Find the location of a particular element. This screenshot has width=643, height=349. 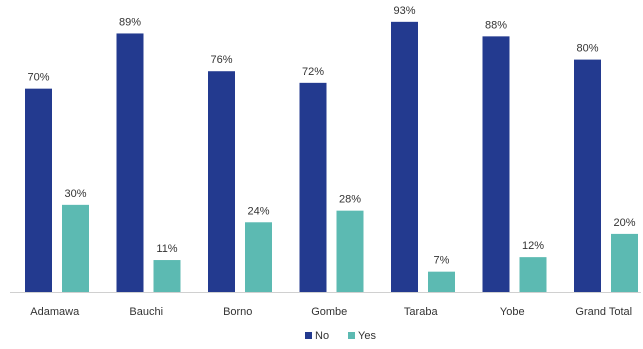

data-label-yes-grand-total: 20% is located at coordinates (624, 223).